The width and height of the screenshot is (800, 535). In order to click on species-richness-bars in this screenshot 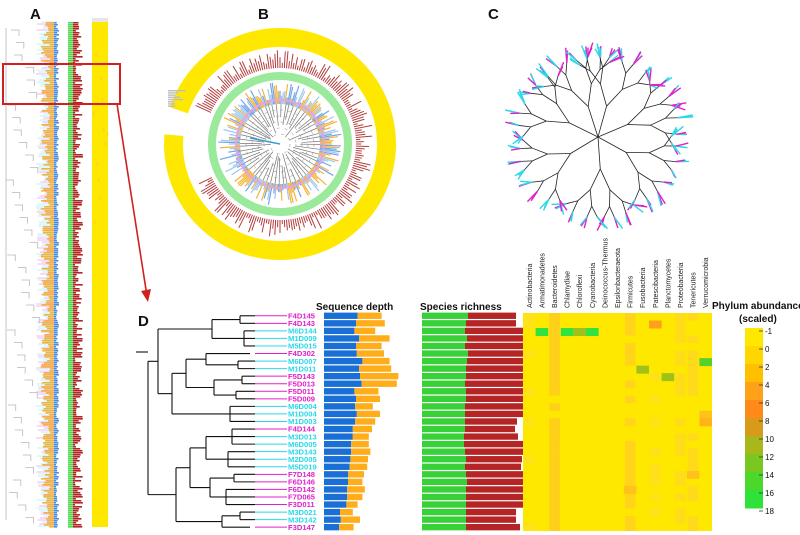, I will do `click(484, 421)`.